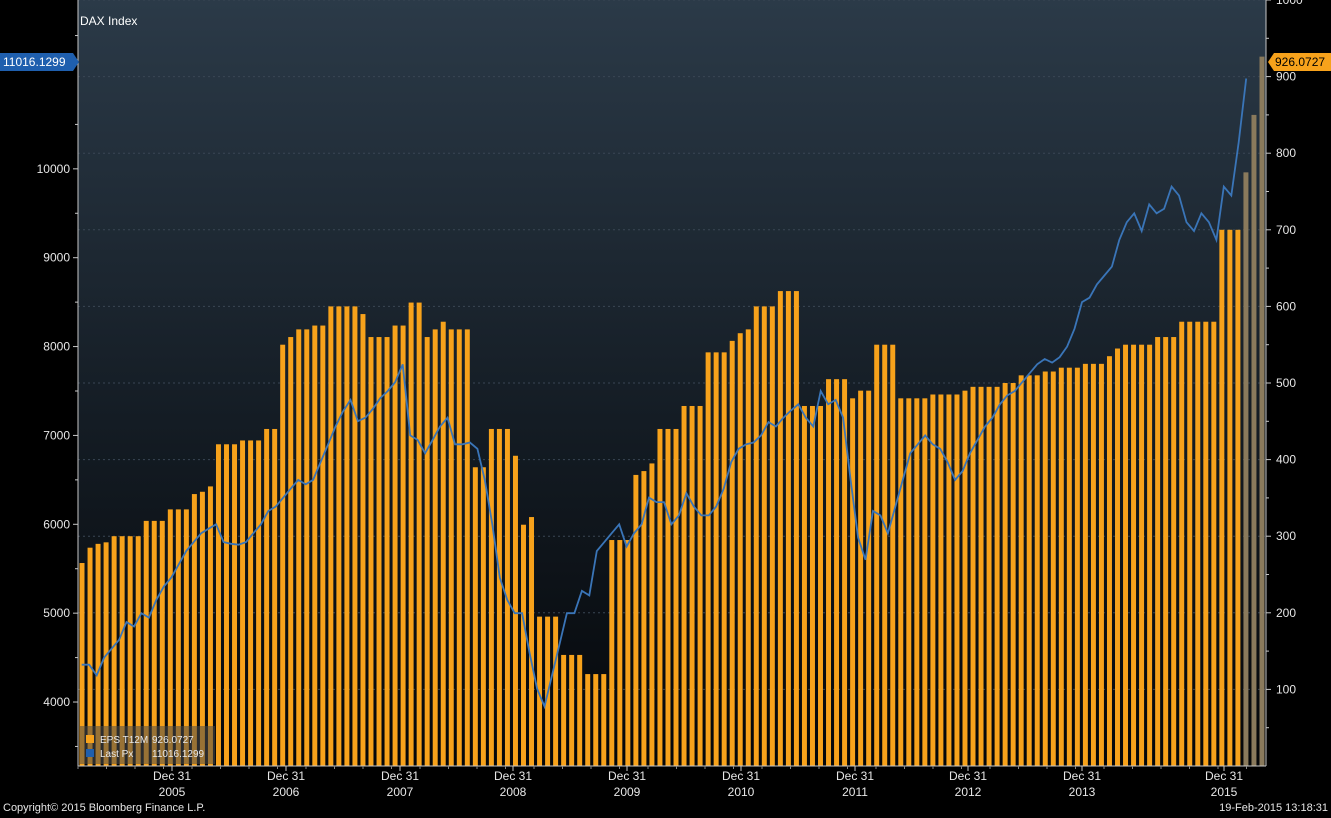 This screenshot has width=1331, height=818. I want to click on right-tick-label: 900, so click(1286, 77).